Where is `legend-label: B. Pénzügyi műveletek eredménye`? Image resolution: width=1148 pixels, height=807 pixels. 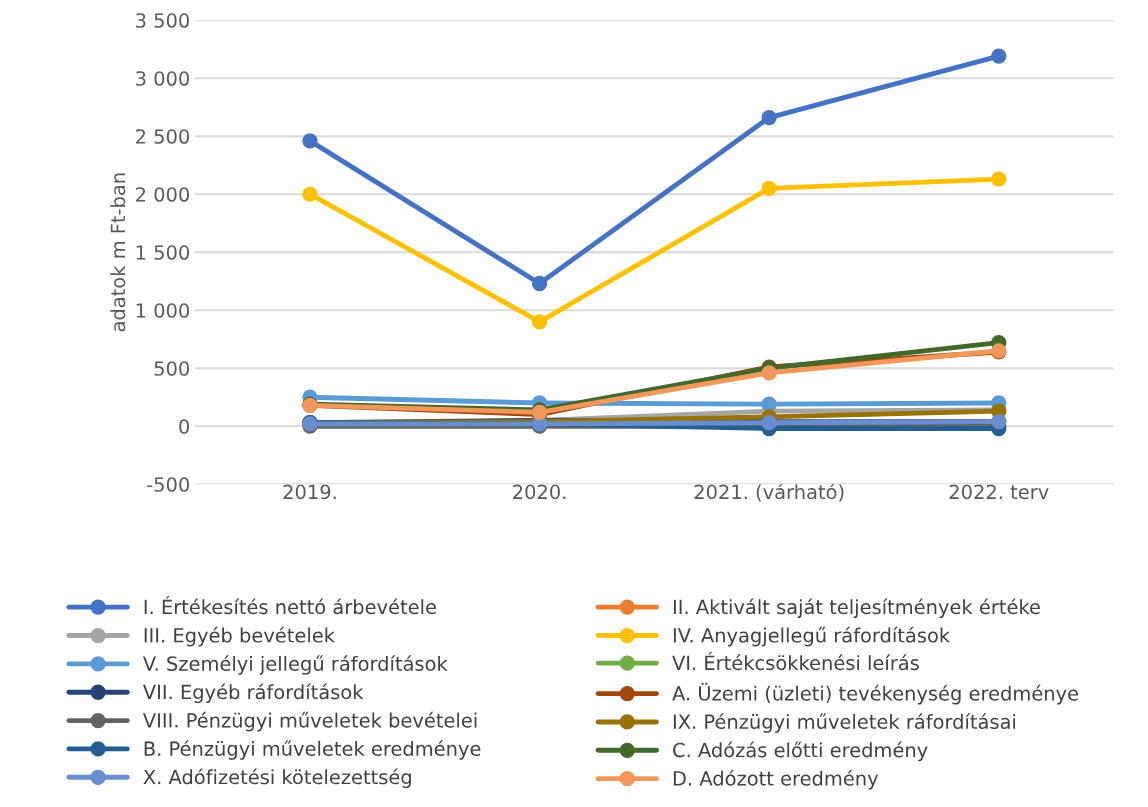
legend-label: B. Pénzügyi műveletek eredménye is located at coordinates (312, 750).